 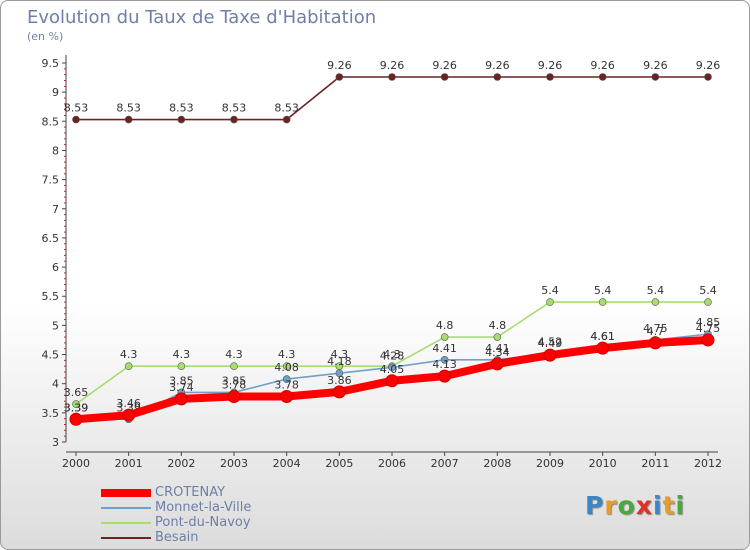 What do you see at coordinates (497, 463) in the screenshot?
I see `x-tick-label: 2008` at bounding box center [497, 463].